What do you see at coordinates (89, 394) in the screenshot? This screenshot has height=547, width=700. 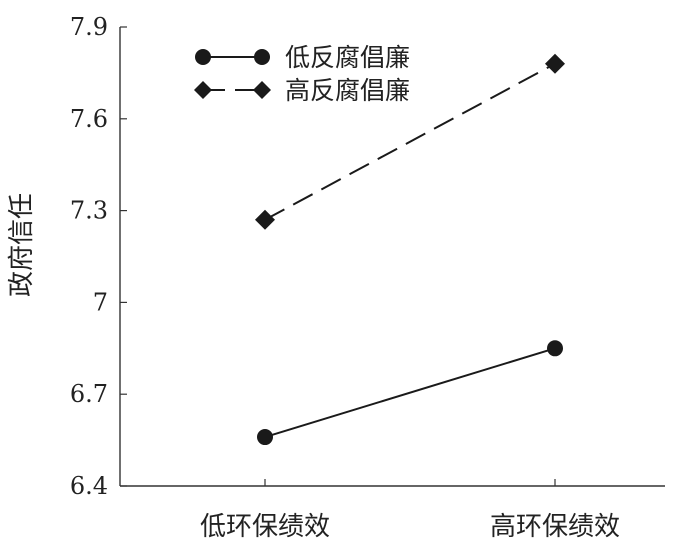 I see `y-tick-label: 6.7` at bounding box center [89, 394].